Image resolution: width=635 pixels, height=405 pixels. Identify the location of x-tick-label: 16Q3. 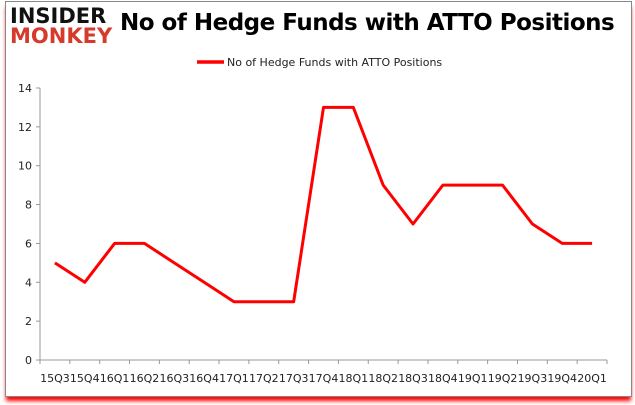
(174, 378).